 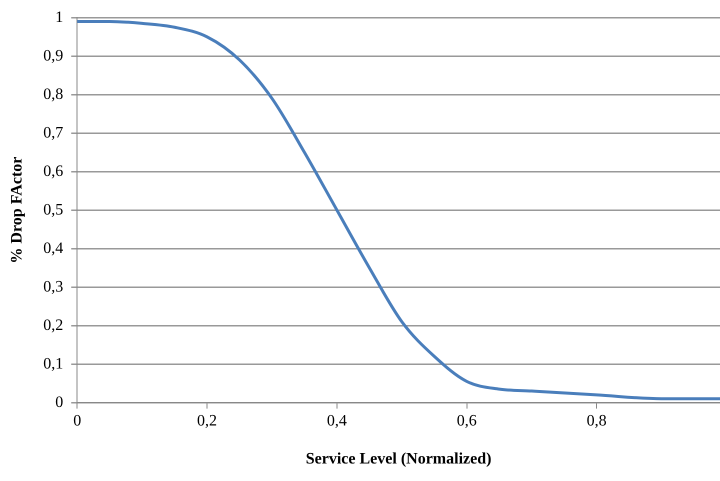 I want to click on x-axis-title: Service Level (Normalized), so click(x=399, y=459).